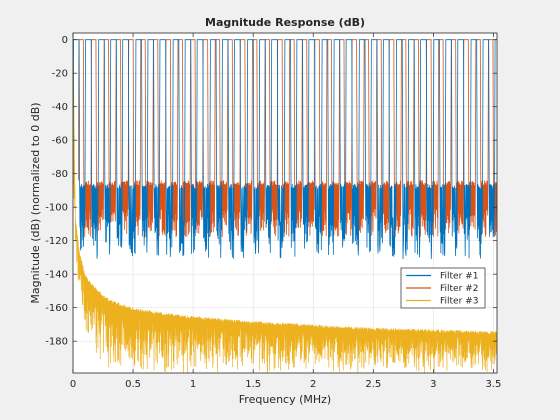 The width and height of the screenshot is (560, 420). Describe the element at coordinates (459, 289) in the screenshot. I see `legend-label: Filter #2` at that location.